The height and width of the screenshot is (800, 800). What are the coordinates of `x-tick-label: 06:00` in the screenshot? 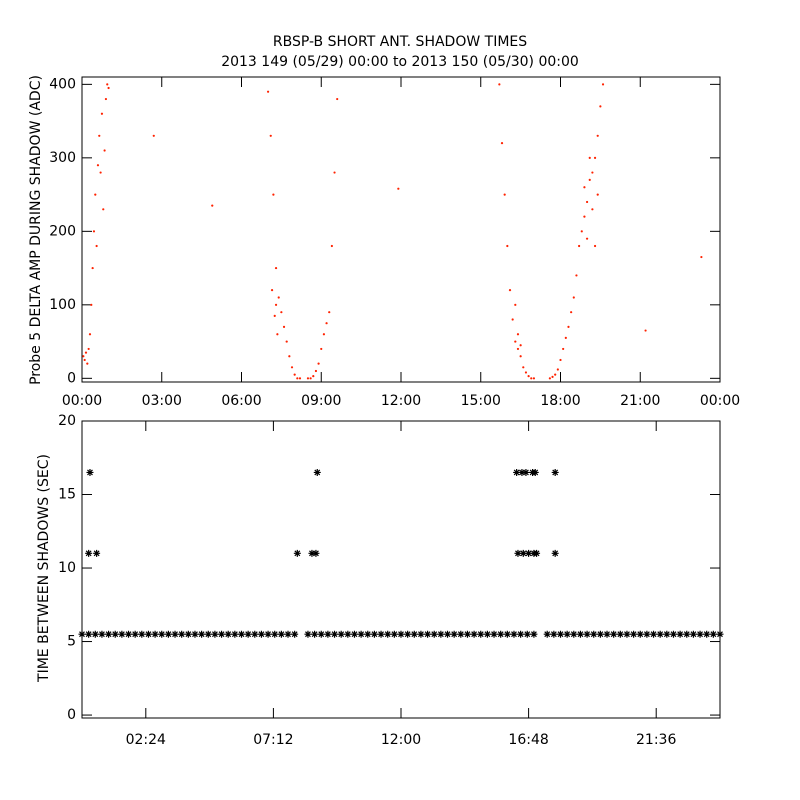 It's located at (241, 401).